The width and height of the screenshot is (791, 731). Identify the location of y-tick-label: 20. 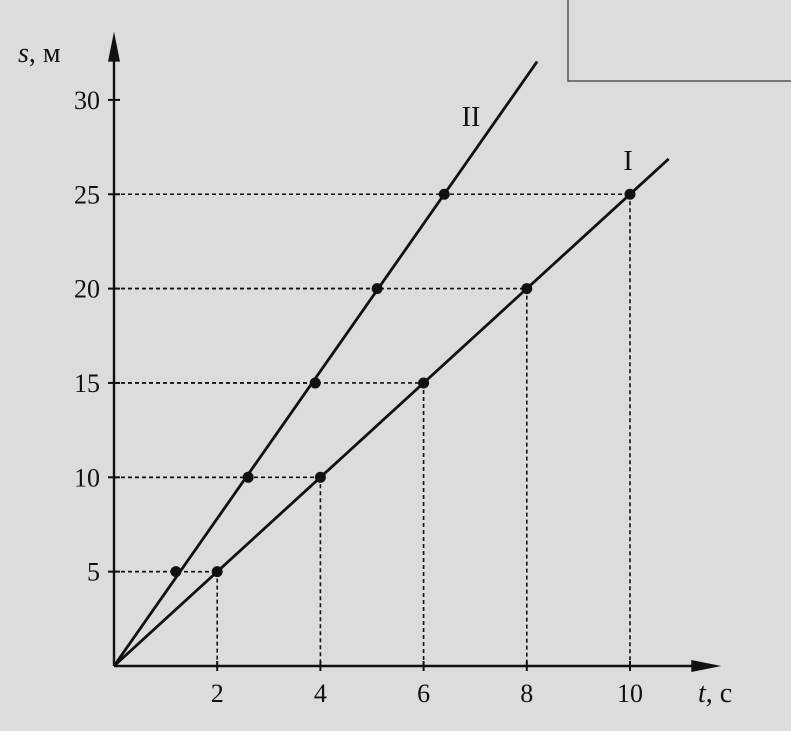
(87, 289).